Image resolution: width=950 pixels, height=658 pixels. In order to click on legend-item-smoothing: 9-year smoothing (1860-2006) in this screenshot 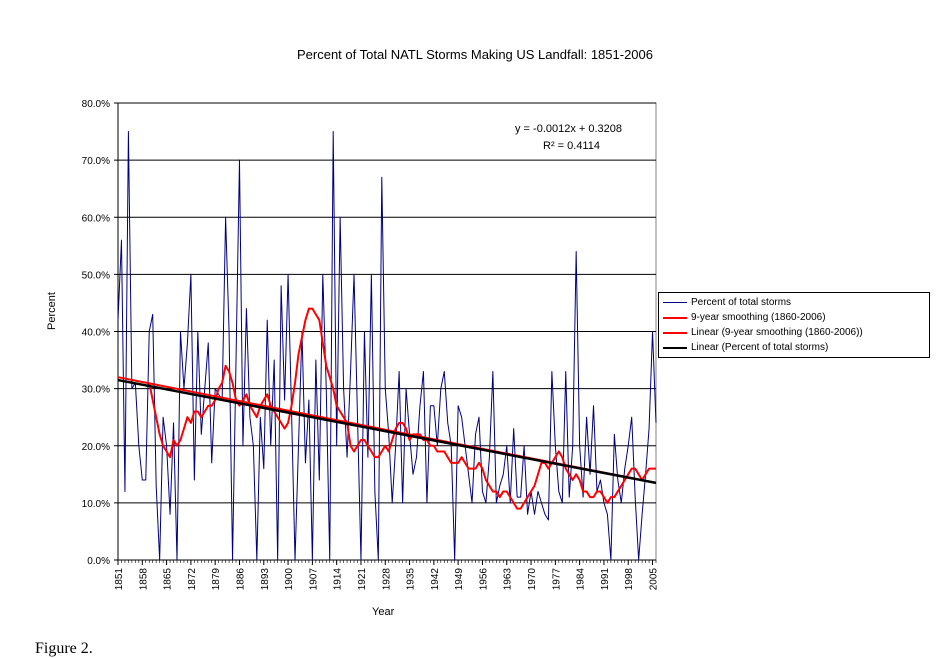, I will do `click(794, 317)`.